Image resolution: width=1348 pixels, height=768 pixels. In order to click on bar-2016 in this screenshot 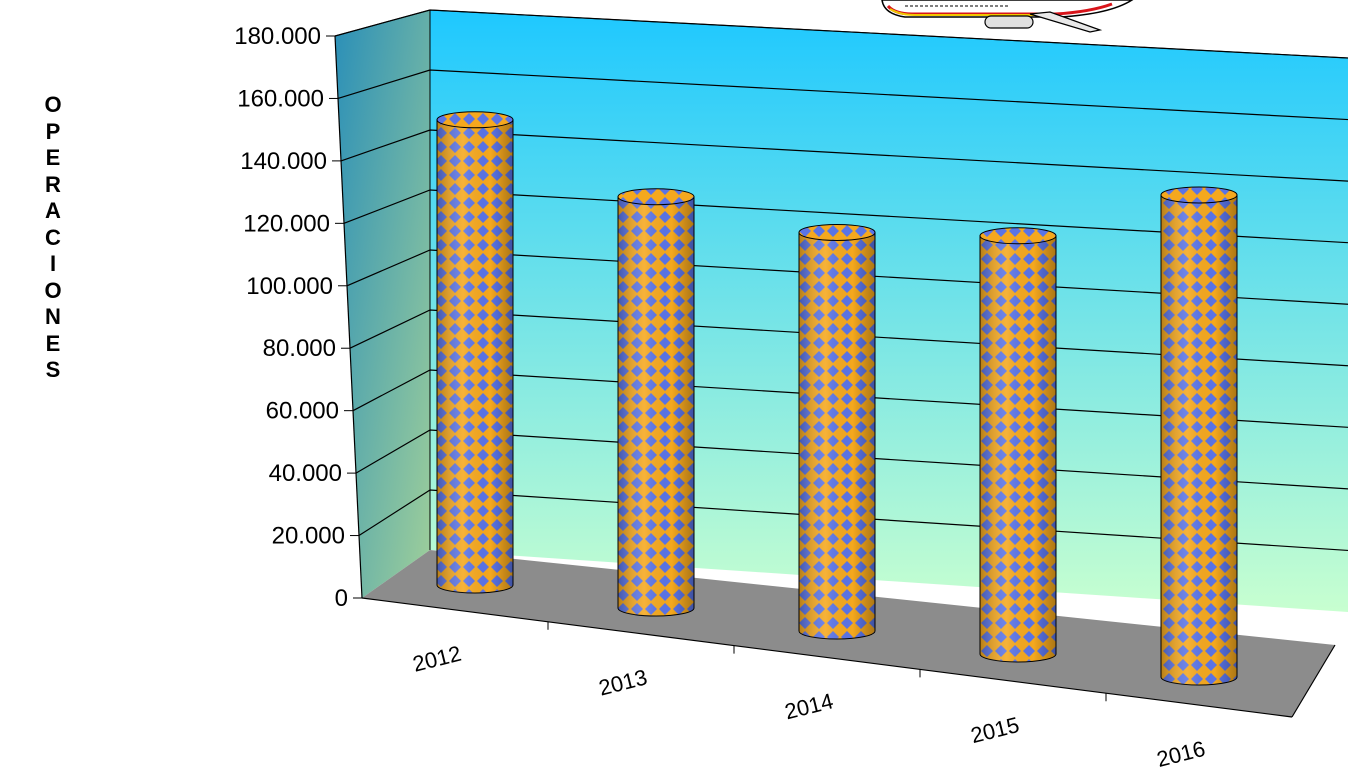, I will do `click(1199, 436)`.